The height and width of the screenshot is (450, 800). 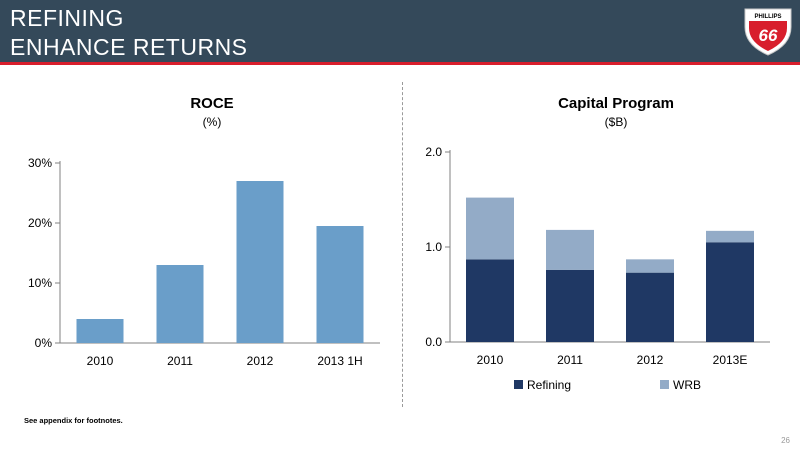 What do you see at coordinates (490, 360) in the screenshot?
I see `capital-x-tick-label: 2010` at bounding box center [490, 360].